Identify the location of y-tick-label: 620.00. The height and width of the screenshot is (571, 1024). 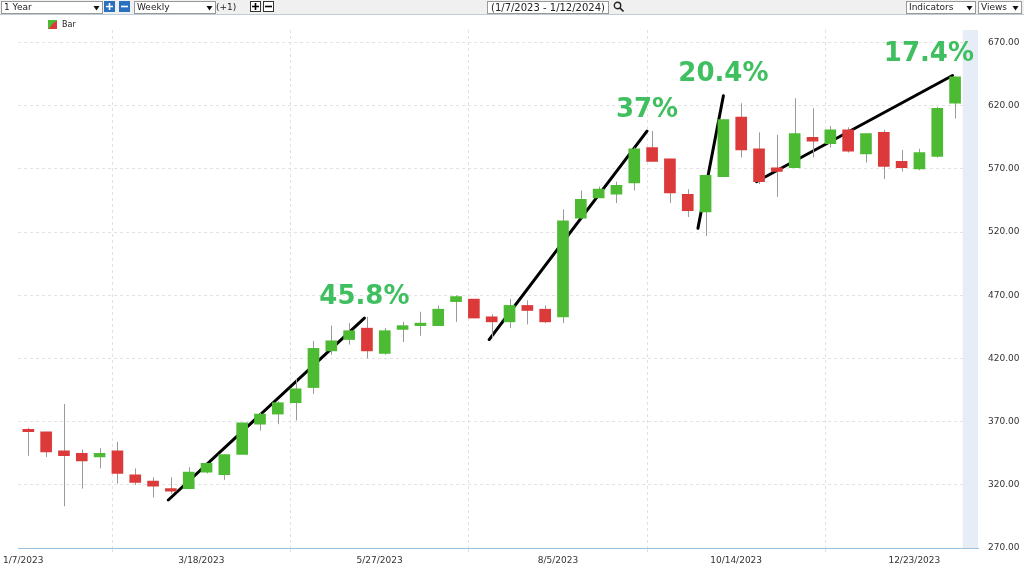
(1004, 105).